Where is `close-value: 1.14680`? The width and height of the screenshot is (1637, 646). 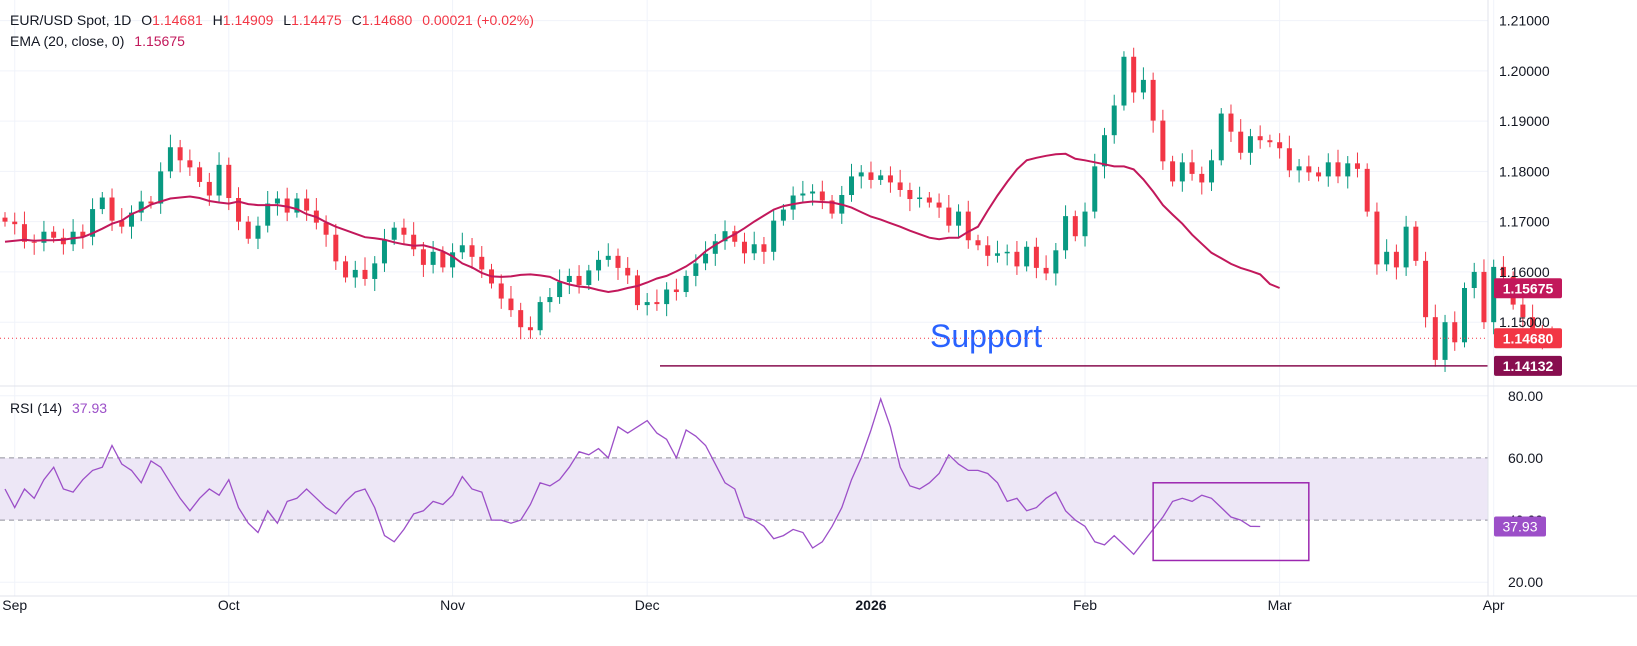 close-value: 1.14680 is located at coordinates (387, 20).